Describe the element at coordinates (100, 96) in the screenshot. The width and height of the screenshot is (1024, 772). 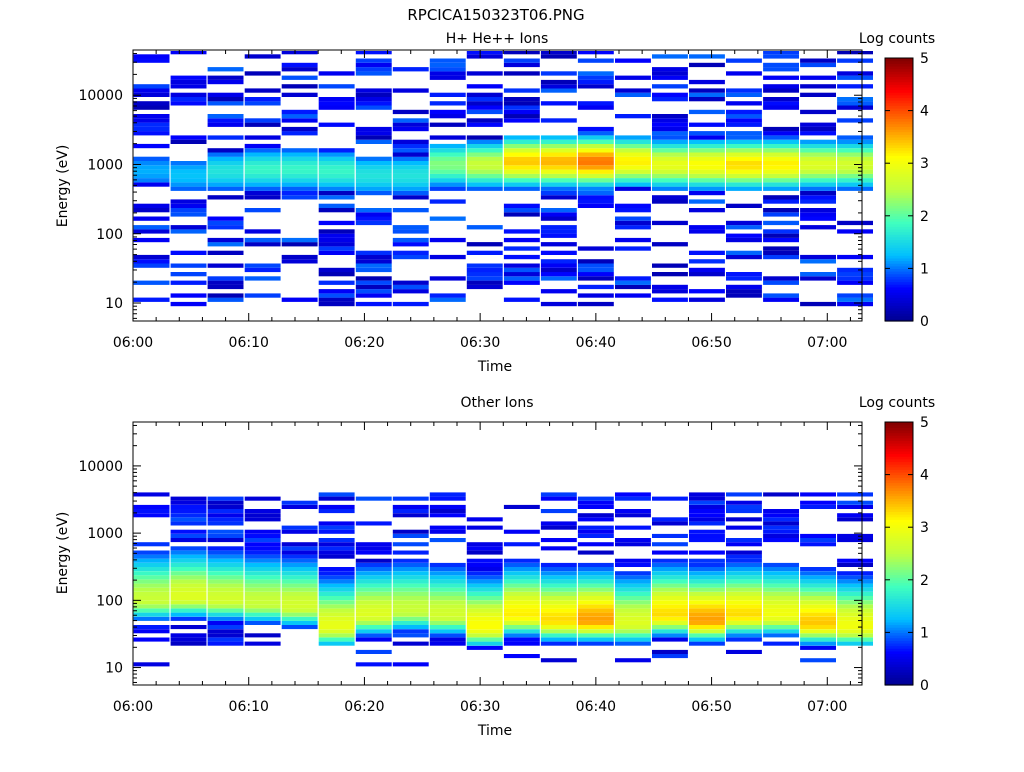
I see `y-tick-label: 10000` at that location.